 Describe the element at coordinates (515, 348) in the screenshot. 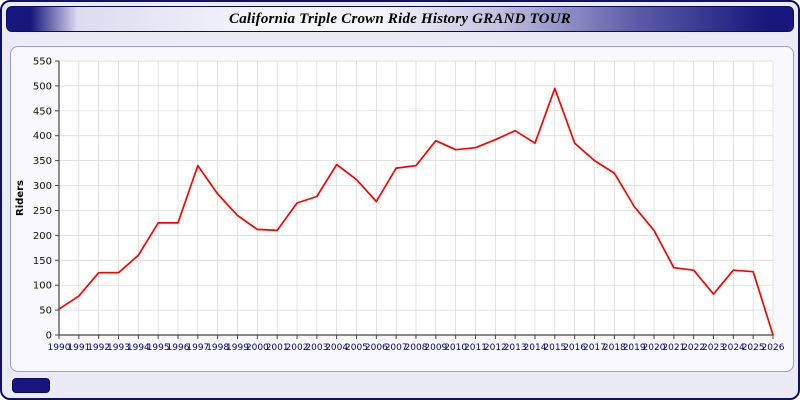

I see `x-tick-label: 2013` at that location.